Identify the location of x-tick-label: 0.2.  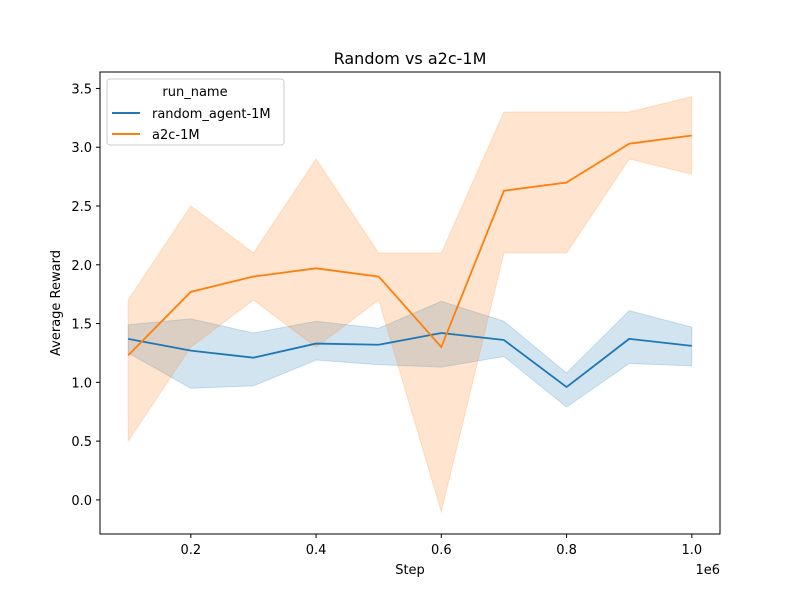
(190, 550).